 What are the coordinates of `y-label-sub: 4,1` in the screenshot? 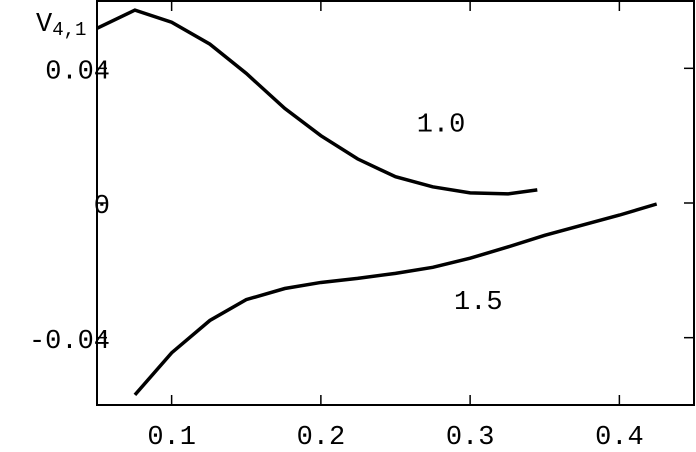 It's located at (69, 30).